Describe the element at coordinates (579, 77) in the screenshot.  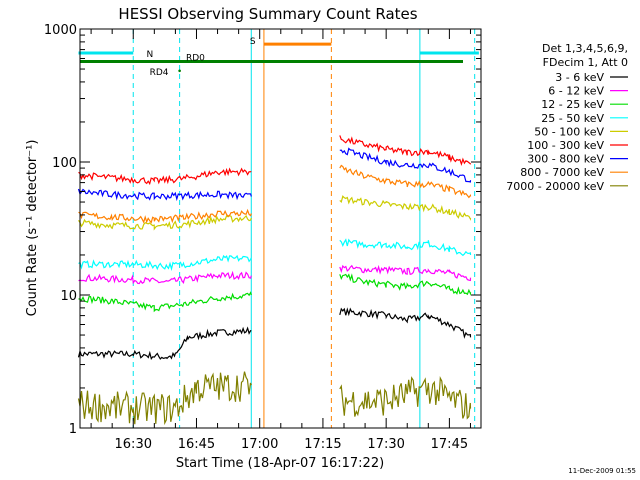
I see `legend-label: 3 - 6 keV` at that location.